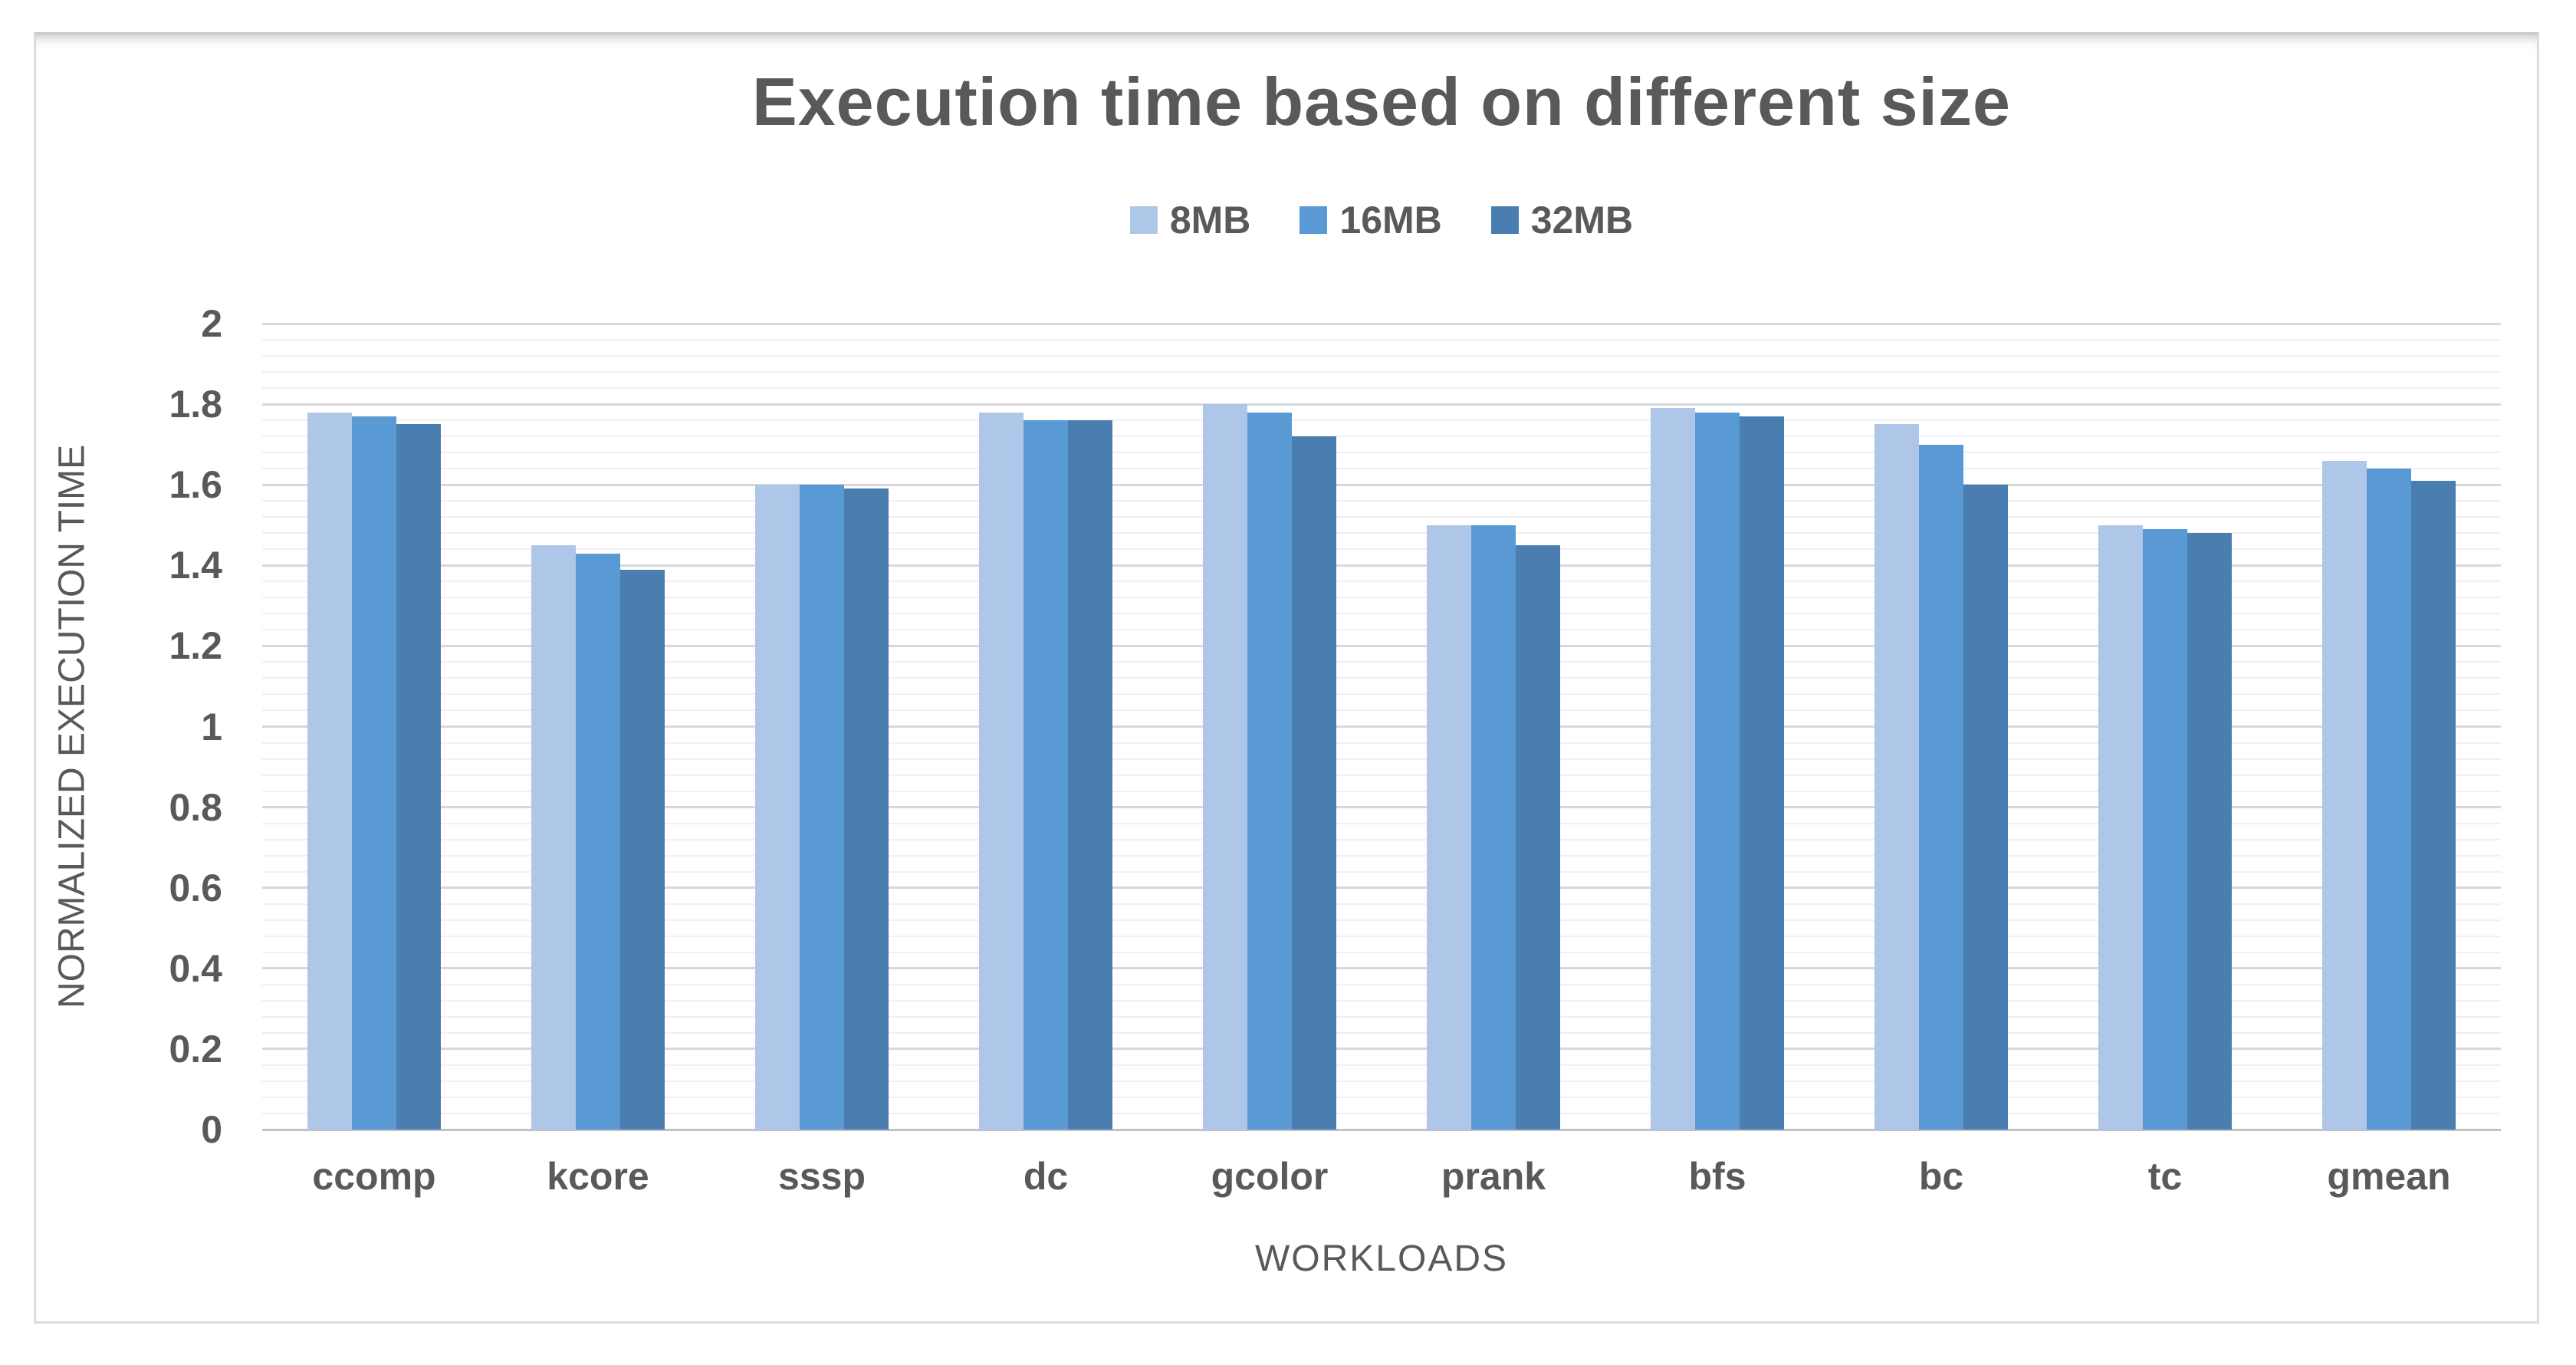 The image size is (2576, 1365). I want to click on y-tick-label-0.4: 0.4, so click(195, 968).